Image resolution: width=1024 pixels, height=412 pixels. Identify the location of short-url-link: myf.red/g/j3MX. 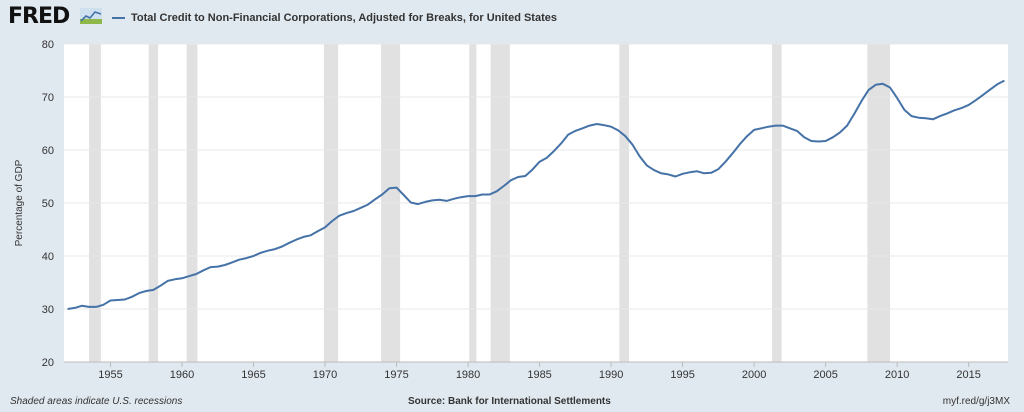
(976, 401).